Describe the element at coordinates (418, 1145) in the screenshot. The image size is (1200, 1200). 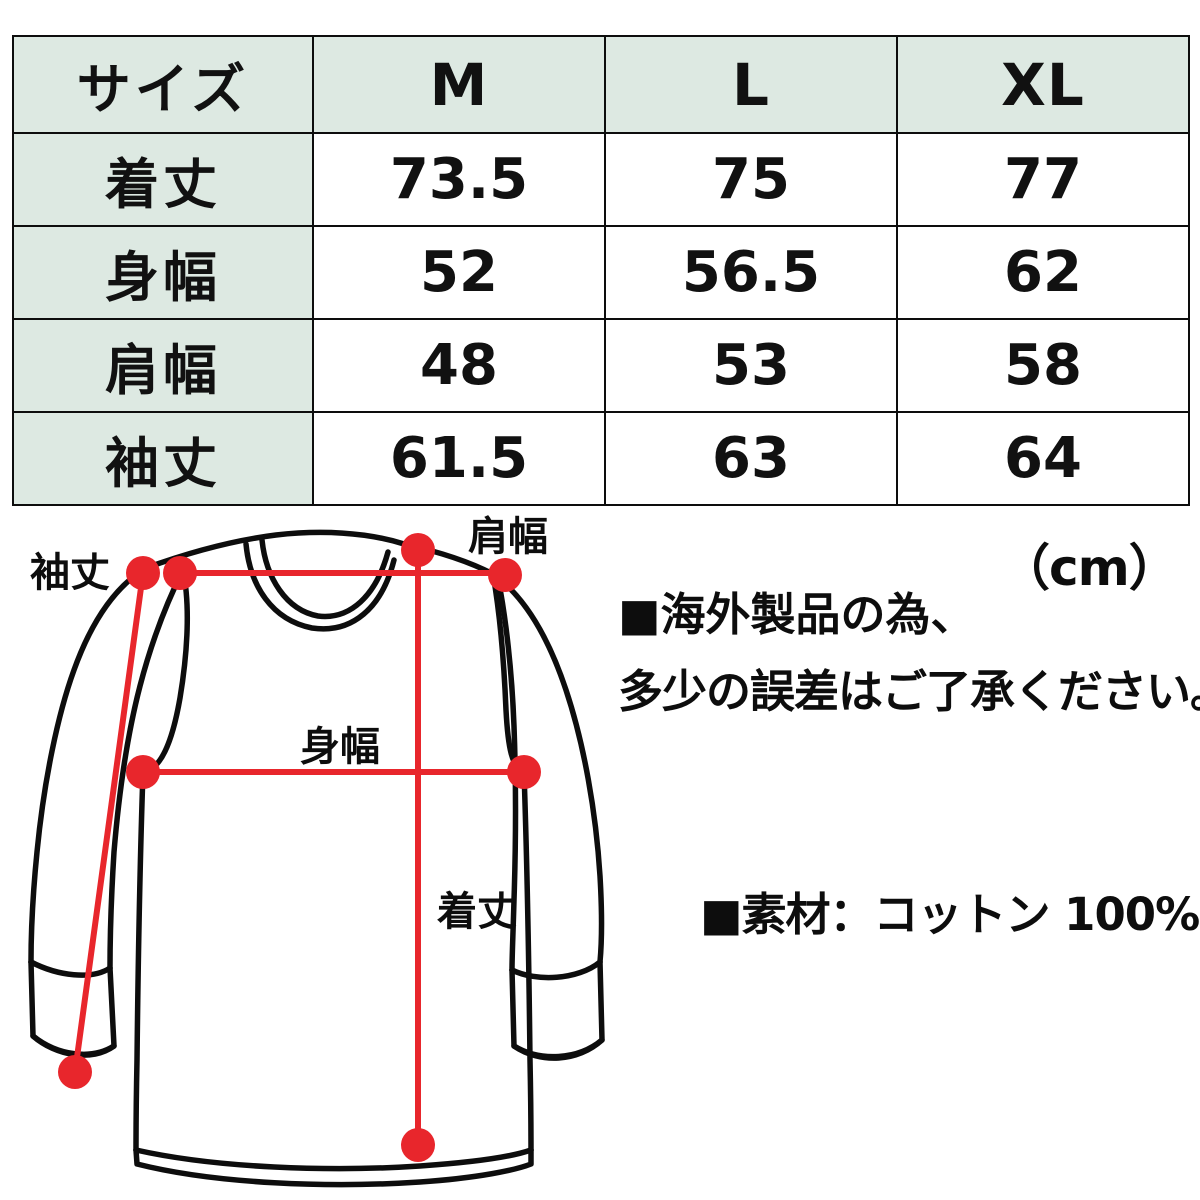
I see `point-hem-bottom` at that location.